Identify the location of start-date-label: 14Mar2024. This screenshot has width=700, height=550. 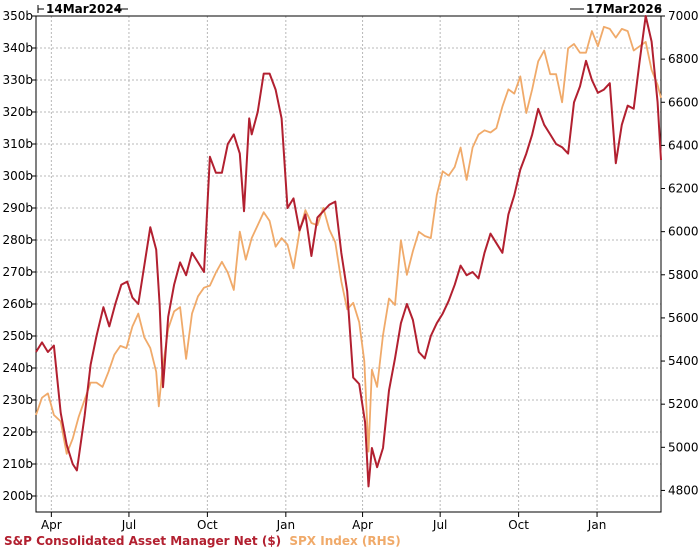
(84, 9).